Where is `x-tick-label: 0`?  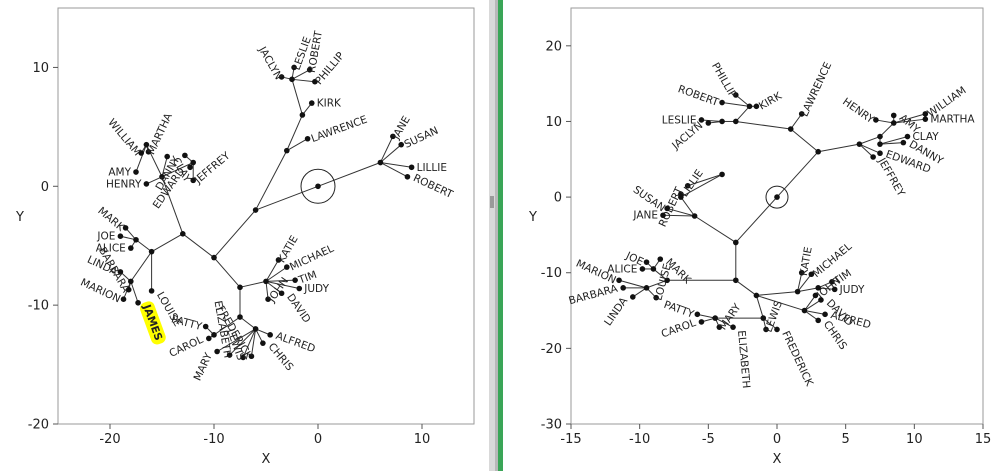
x-tick-label: 0 is located at coordinates (777, 439).